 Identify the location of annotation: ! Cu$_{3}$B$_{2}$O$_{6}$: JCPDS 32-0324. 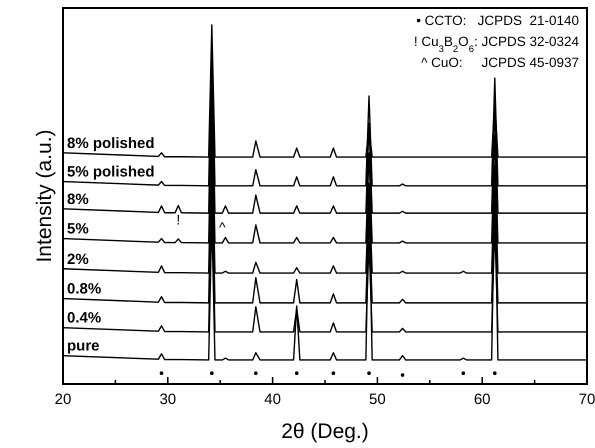
(497, 44).